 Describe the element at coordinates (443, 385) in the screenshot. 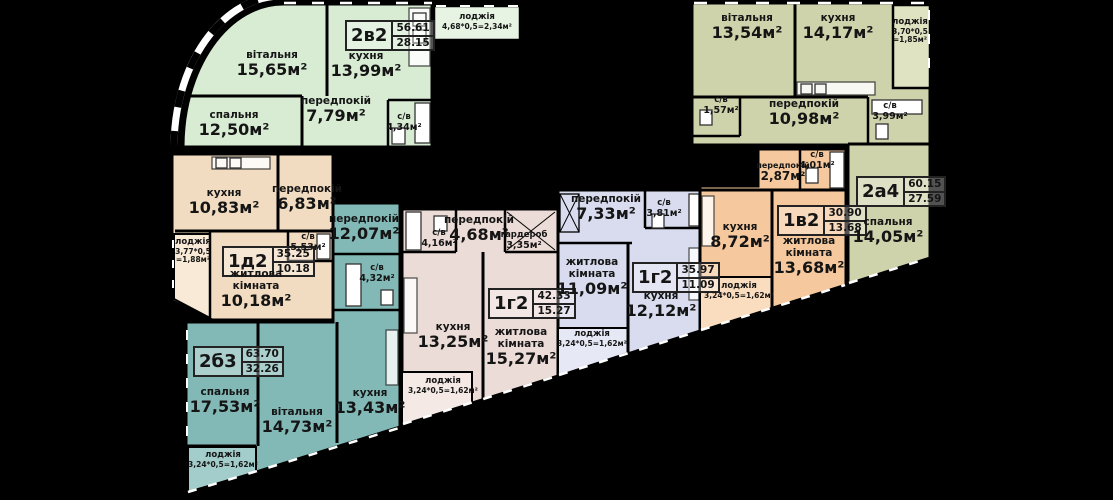

I see `room-label-1g2a-lodzhiia: лоджія 3,24*0,5=1,62м²` at that location.